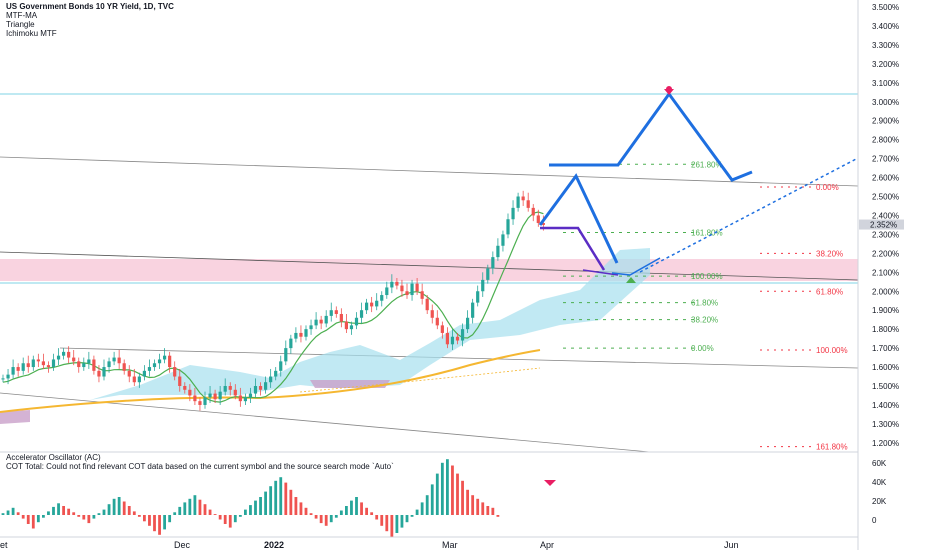  I want to click on trendline-lower, so click(459, 358).